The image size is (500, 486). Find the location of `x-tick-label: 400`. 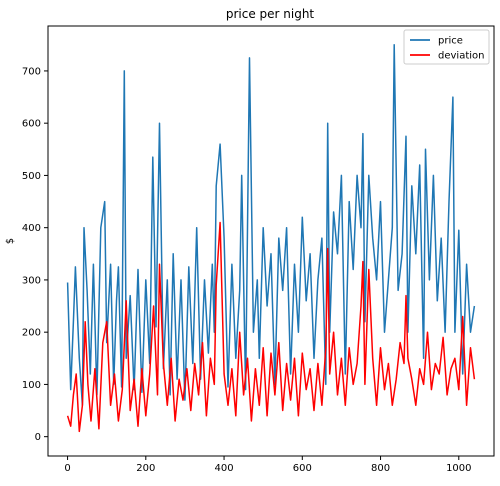

x-tick-label: 400 is located at coordinates (224, 468).